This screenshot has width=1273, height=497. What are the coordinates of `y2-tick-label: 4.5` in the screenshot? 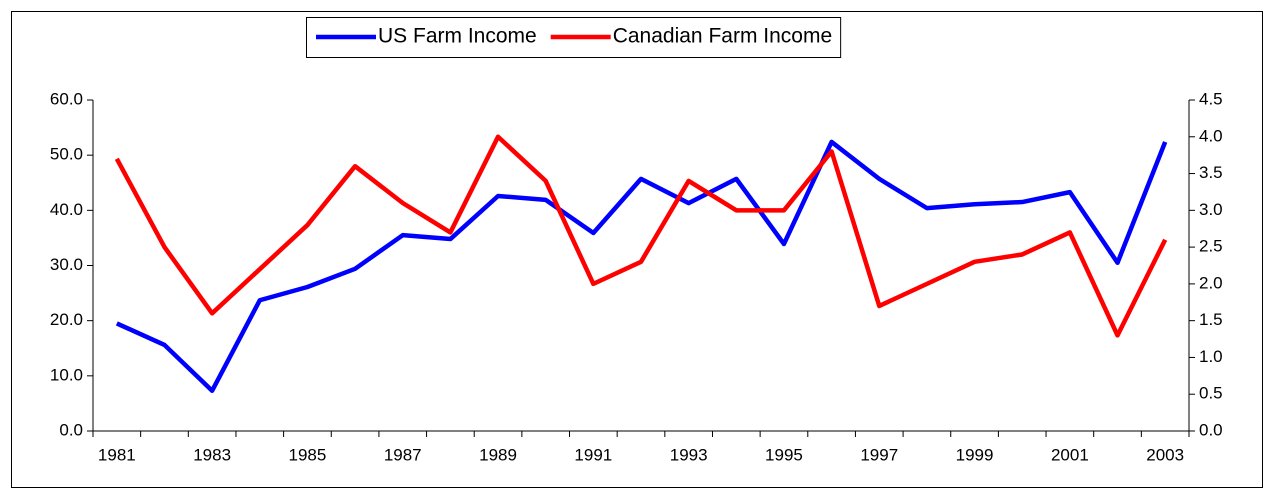 It's located at (1211, 98).